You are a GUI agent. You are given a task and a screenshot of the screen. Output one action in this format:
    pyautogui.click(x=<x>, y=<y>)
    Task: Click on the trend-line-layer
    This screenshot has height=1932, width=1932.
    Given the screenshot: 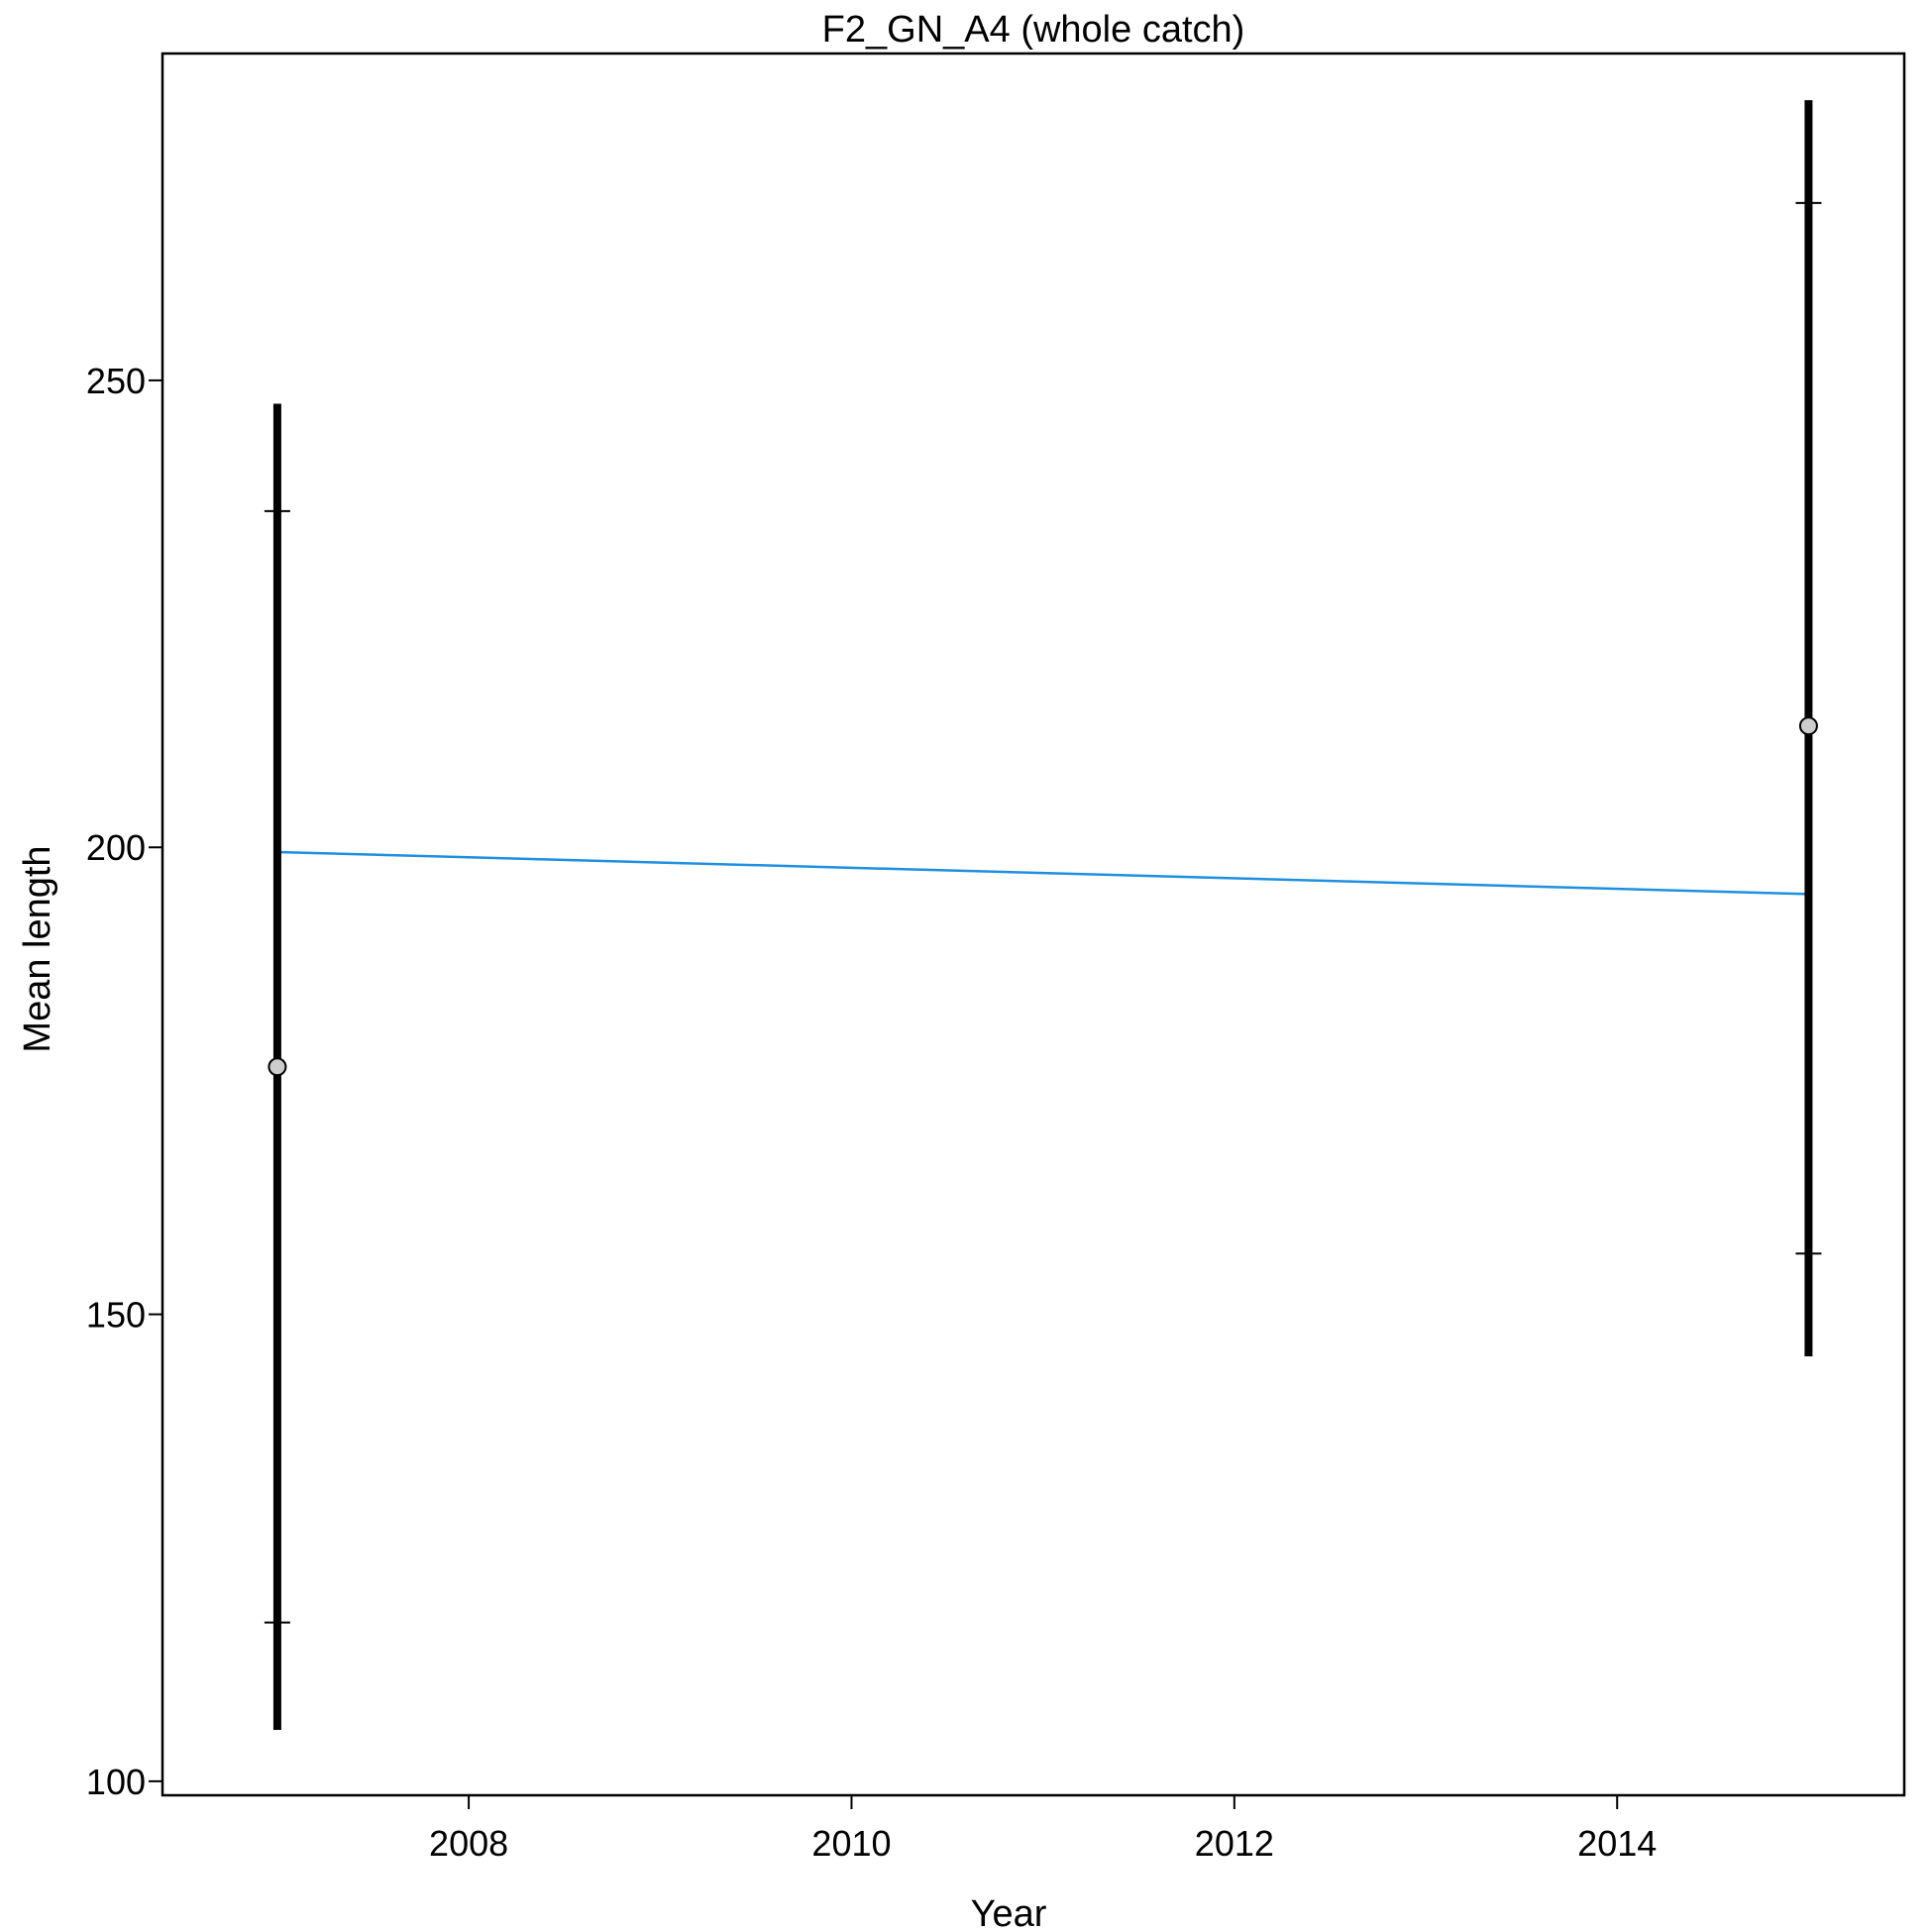 What is the action you would take?
    pyautogui.click(x=1042, y=873)
    